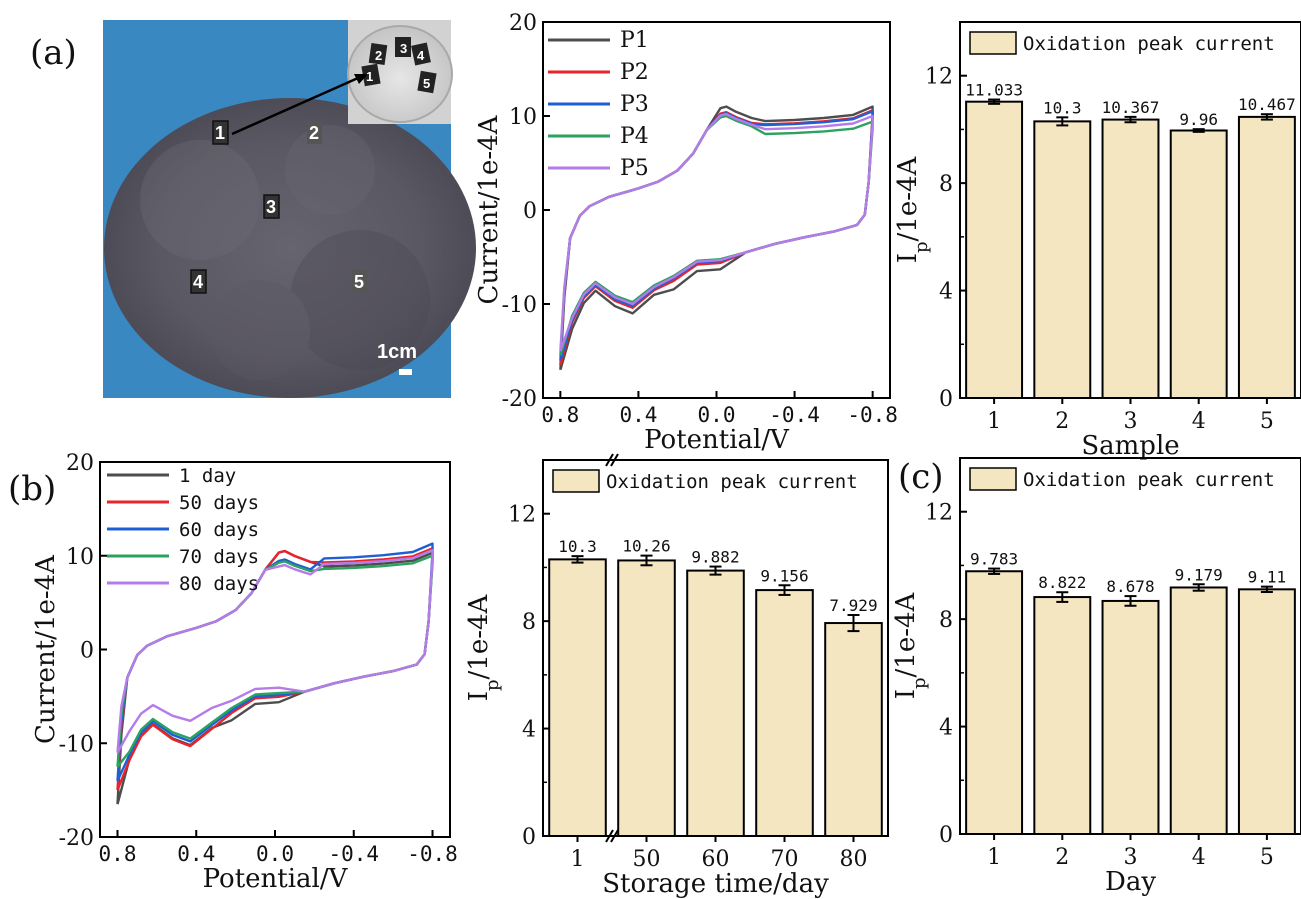 The height and width of the screenshot is (899, 1301). Describe the element at coordinates (1130, 446) in the screenshot. I see `x-axis-title: Sample` at that location.